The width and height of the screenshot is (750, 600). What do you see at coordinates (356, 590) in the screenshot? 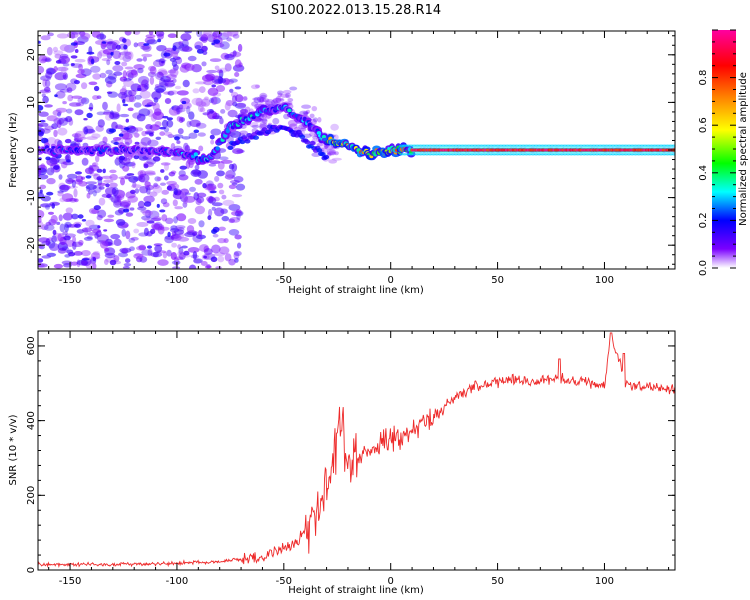
I see `snr-xlabel: Height of straight line (km)` at bounding box center [356, 590].